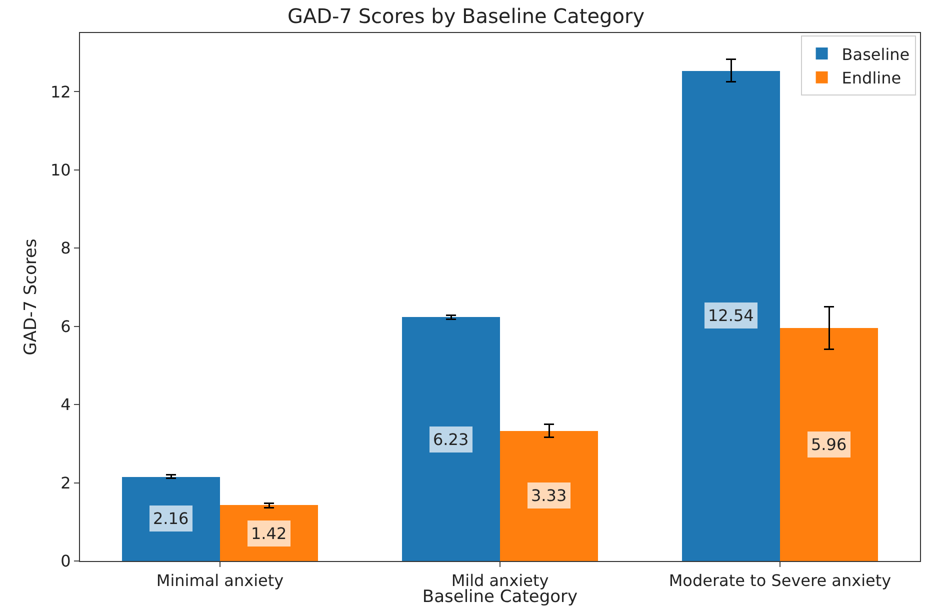  What do you see at coordinates (876, 54) in the screenshot?
I see `legend-label: Baseline` at bounding box center [876, 54].